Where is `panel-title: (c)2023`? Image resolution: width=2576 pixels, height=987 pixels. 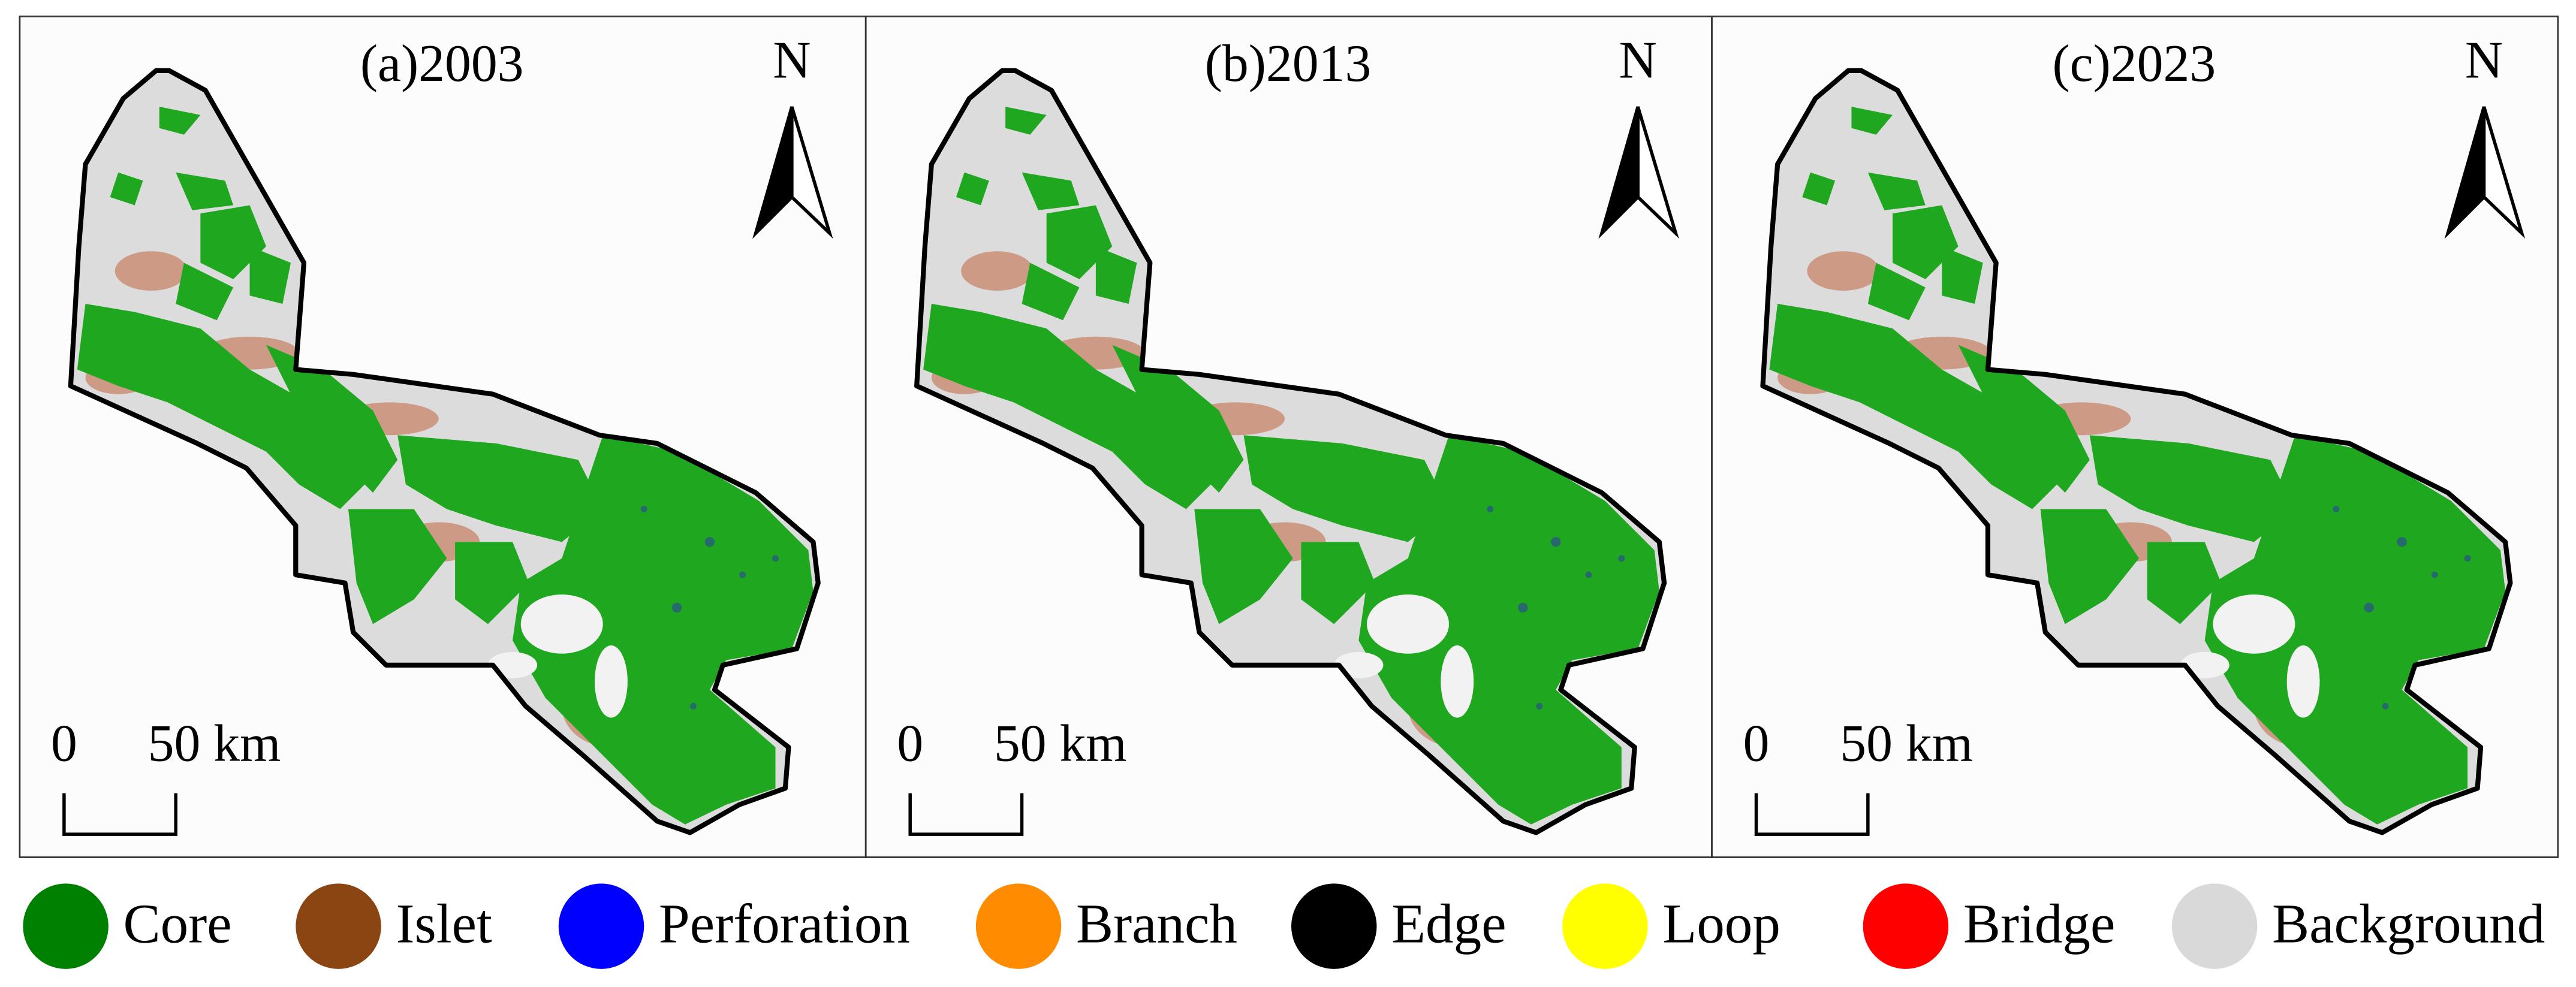
panel-title: (c)2023 is located at coordinates (2134, 63).